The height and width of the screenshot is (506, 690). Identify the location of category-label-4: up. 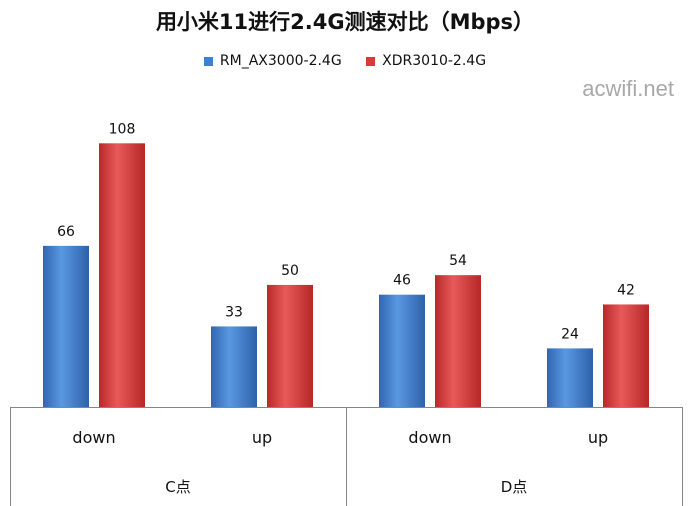
(598, 437).